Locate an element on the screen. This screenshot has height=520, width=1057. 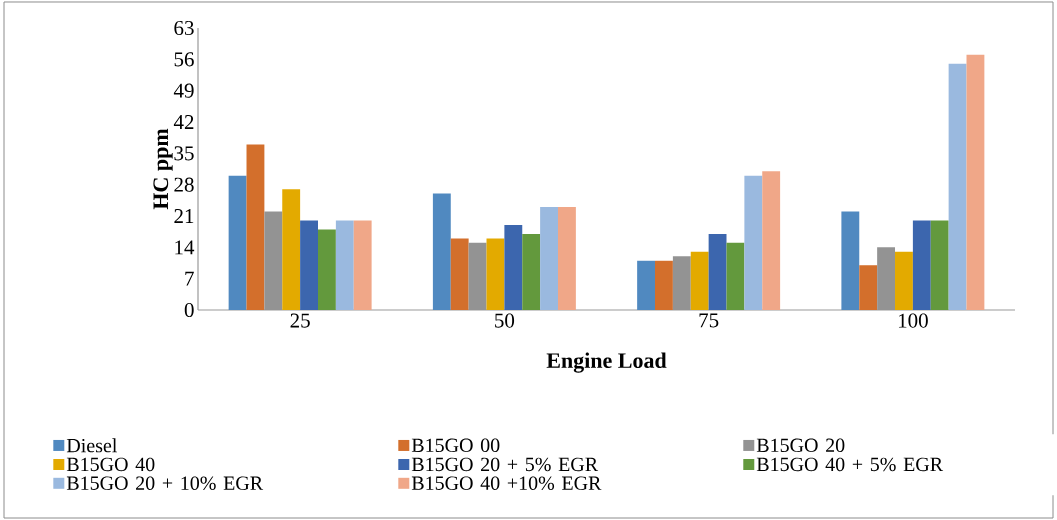
x-axis-title: Engine Load is located at coordinates (606, 362).